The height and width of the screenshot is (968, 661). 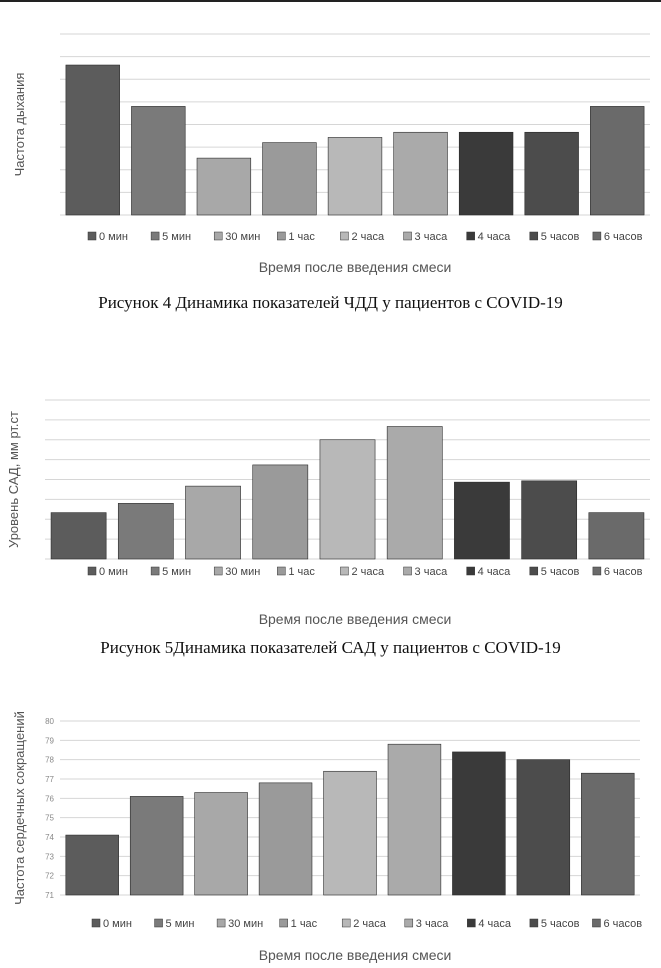 I want to click on y-tick-label: 74, so click(x=49, y=837).